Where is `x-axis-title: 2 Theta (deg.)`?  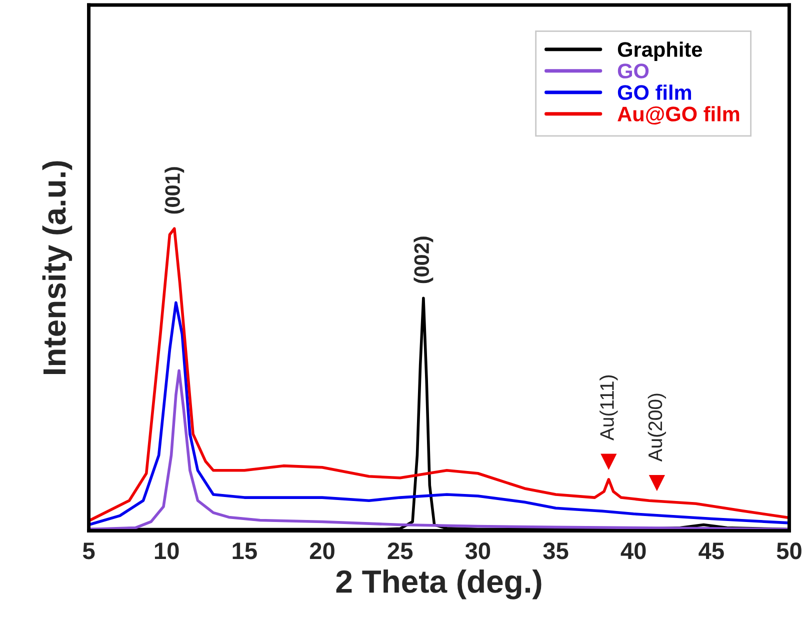 x-axis-title: 2 Theta (deg.) is located at coordinates (439, 584).